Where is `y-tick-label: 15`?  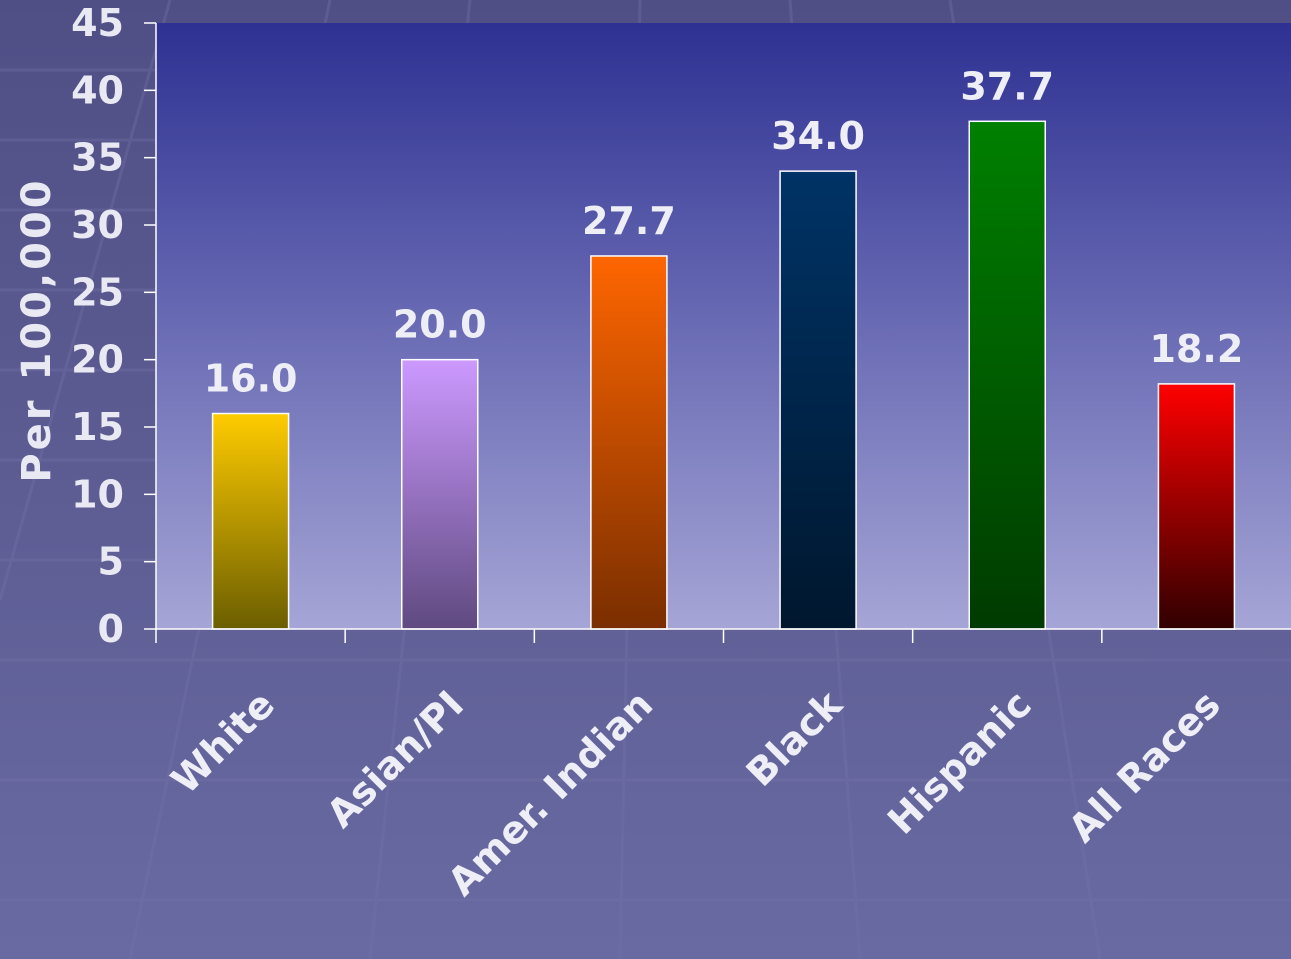 y-tick-label: 15 is located at coordinates (97, 427).